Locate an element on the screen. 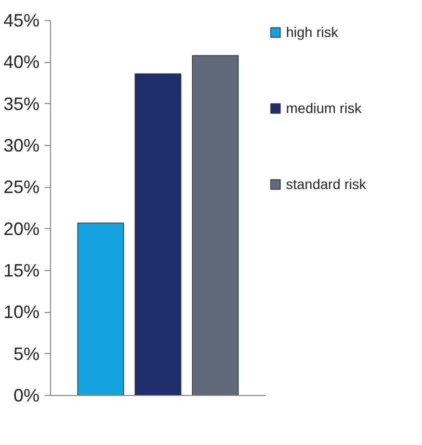 The image size is (422, 445). legend-label: medium risk is located at coordinates (324, 108).